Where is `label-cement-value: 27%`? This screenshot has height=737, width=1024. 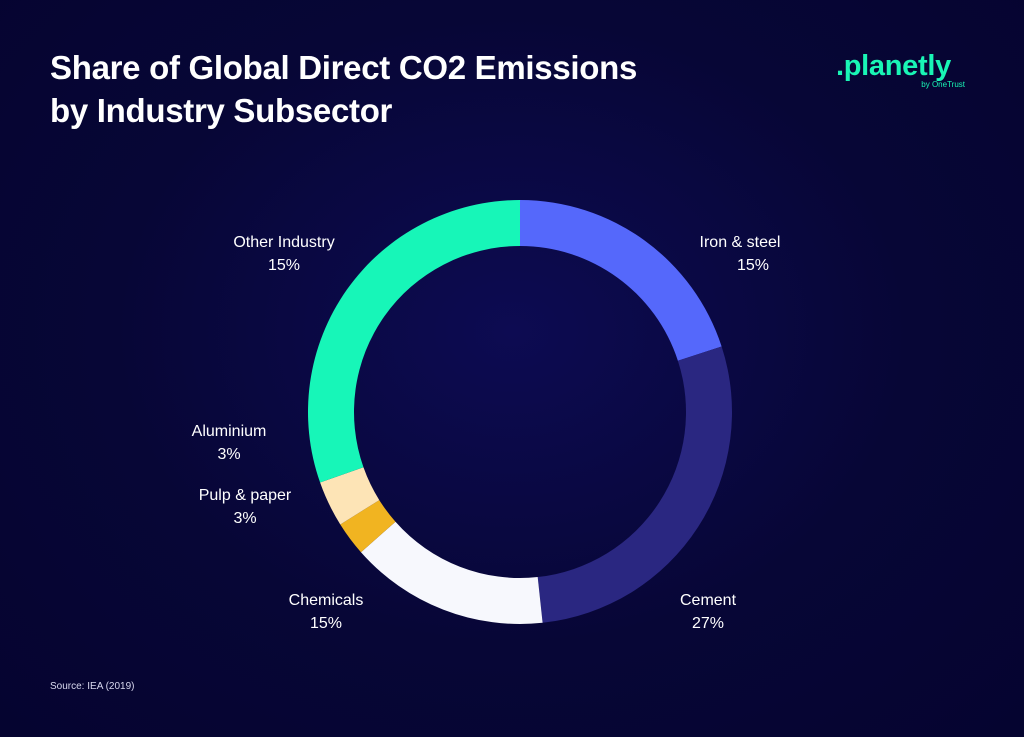 label-cement-value: 27% is located at coordinates (708, 623).